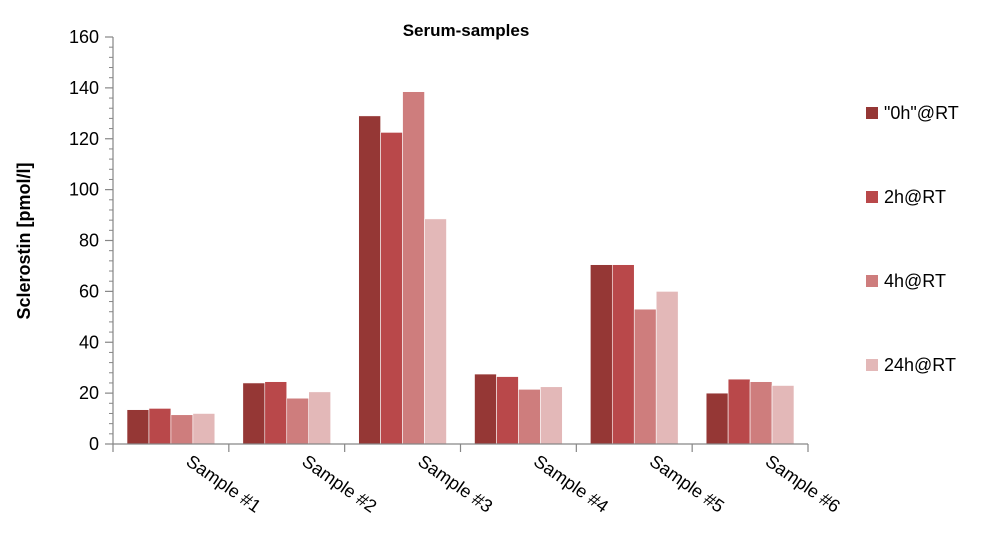 Image resolution: width=984 pixels, height=546 pixels. I want to click on legend-label: 24h@RT, so click(920, 365).